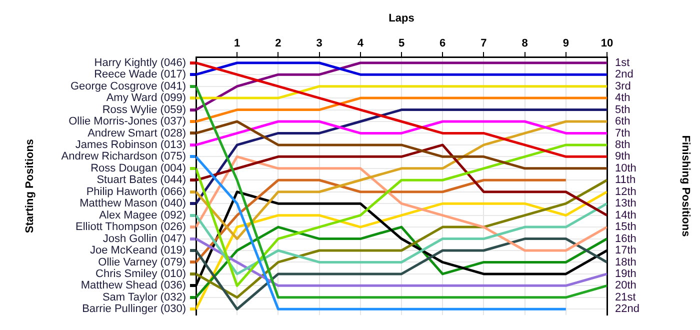  What do you see at coordinates (622, 156) in the screenshot?
I see `y2-tick-label: 9th` at bounding box center [622, 156].